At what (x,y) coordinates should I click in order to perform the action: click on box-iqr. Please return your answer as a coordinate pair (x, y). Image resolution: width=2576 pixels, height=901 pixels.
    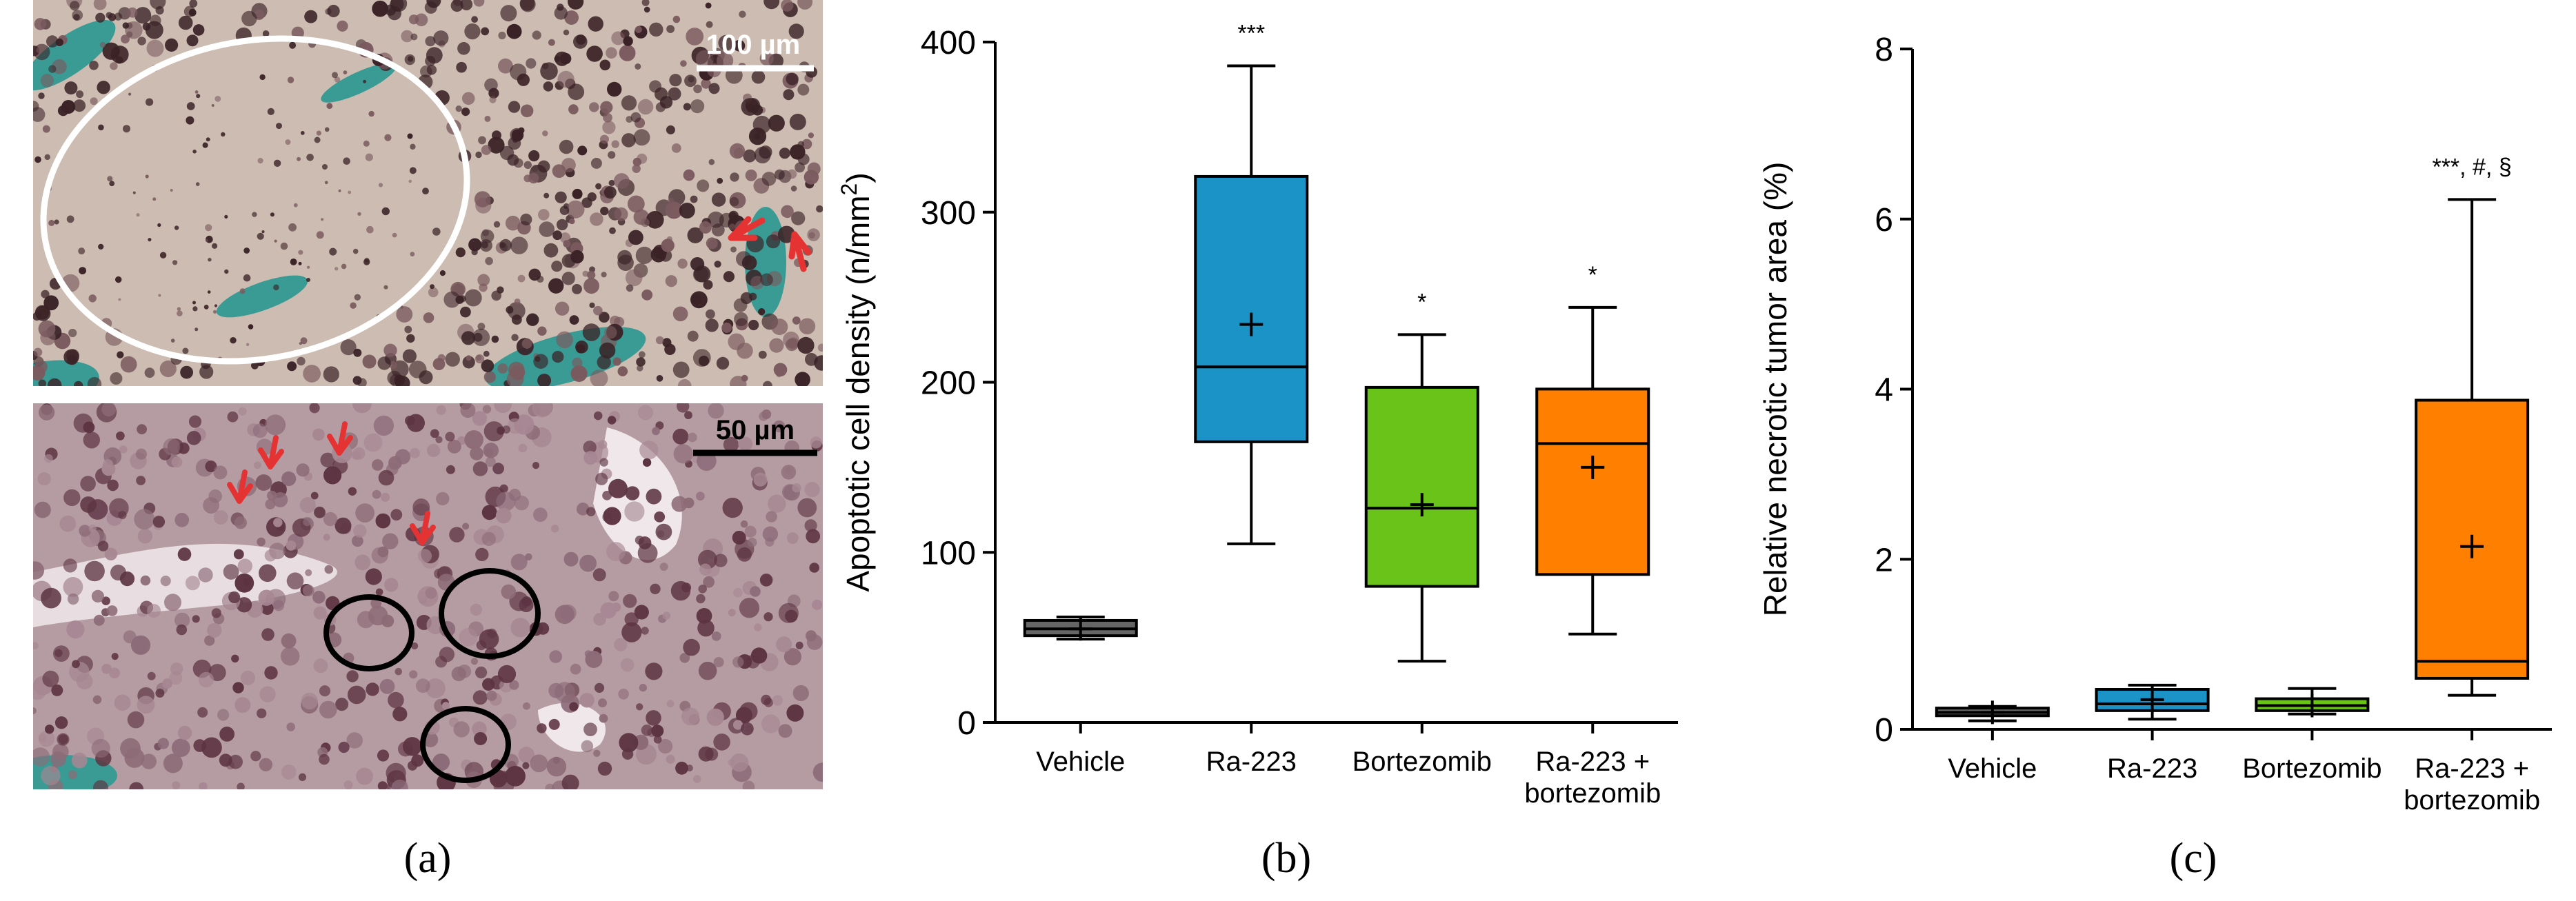
    Looking at the image, I should click on (1251, 309).